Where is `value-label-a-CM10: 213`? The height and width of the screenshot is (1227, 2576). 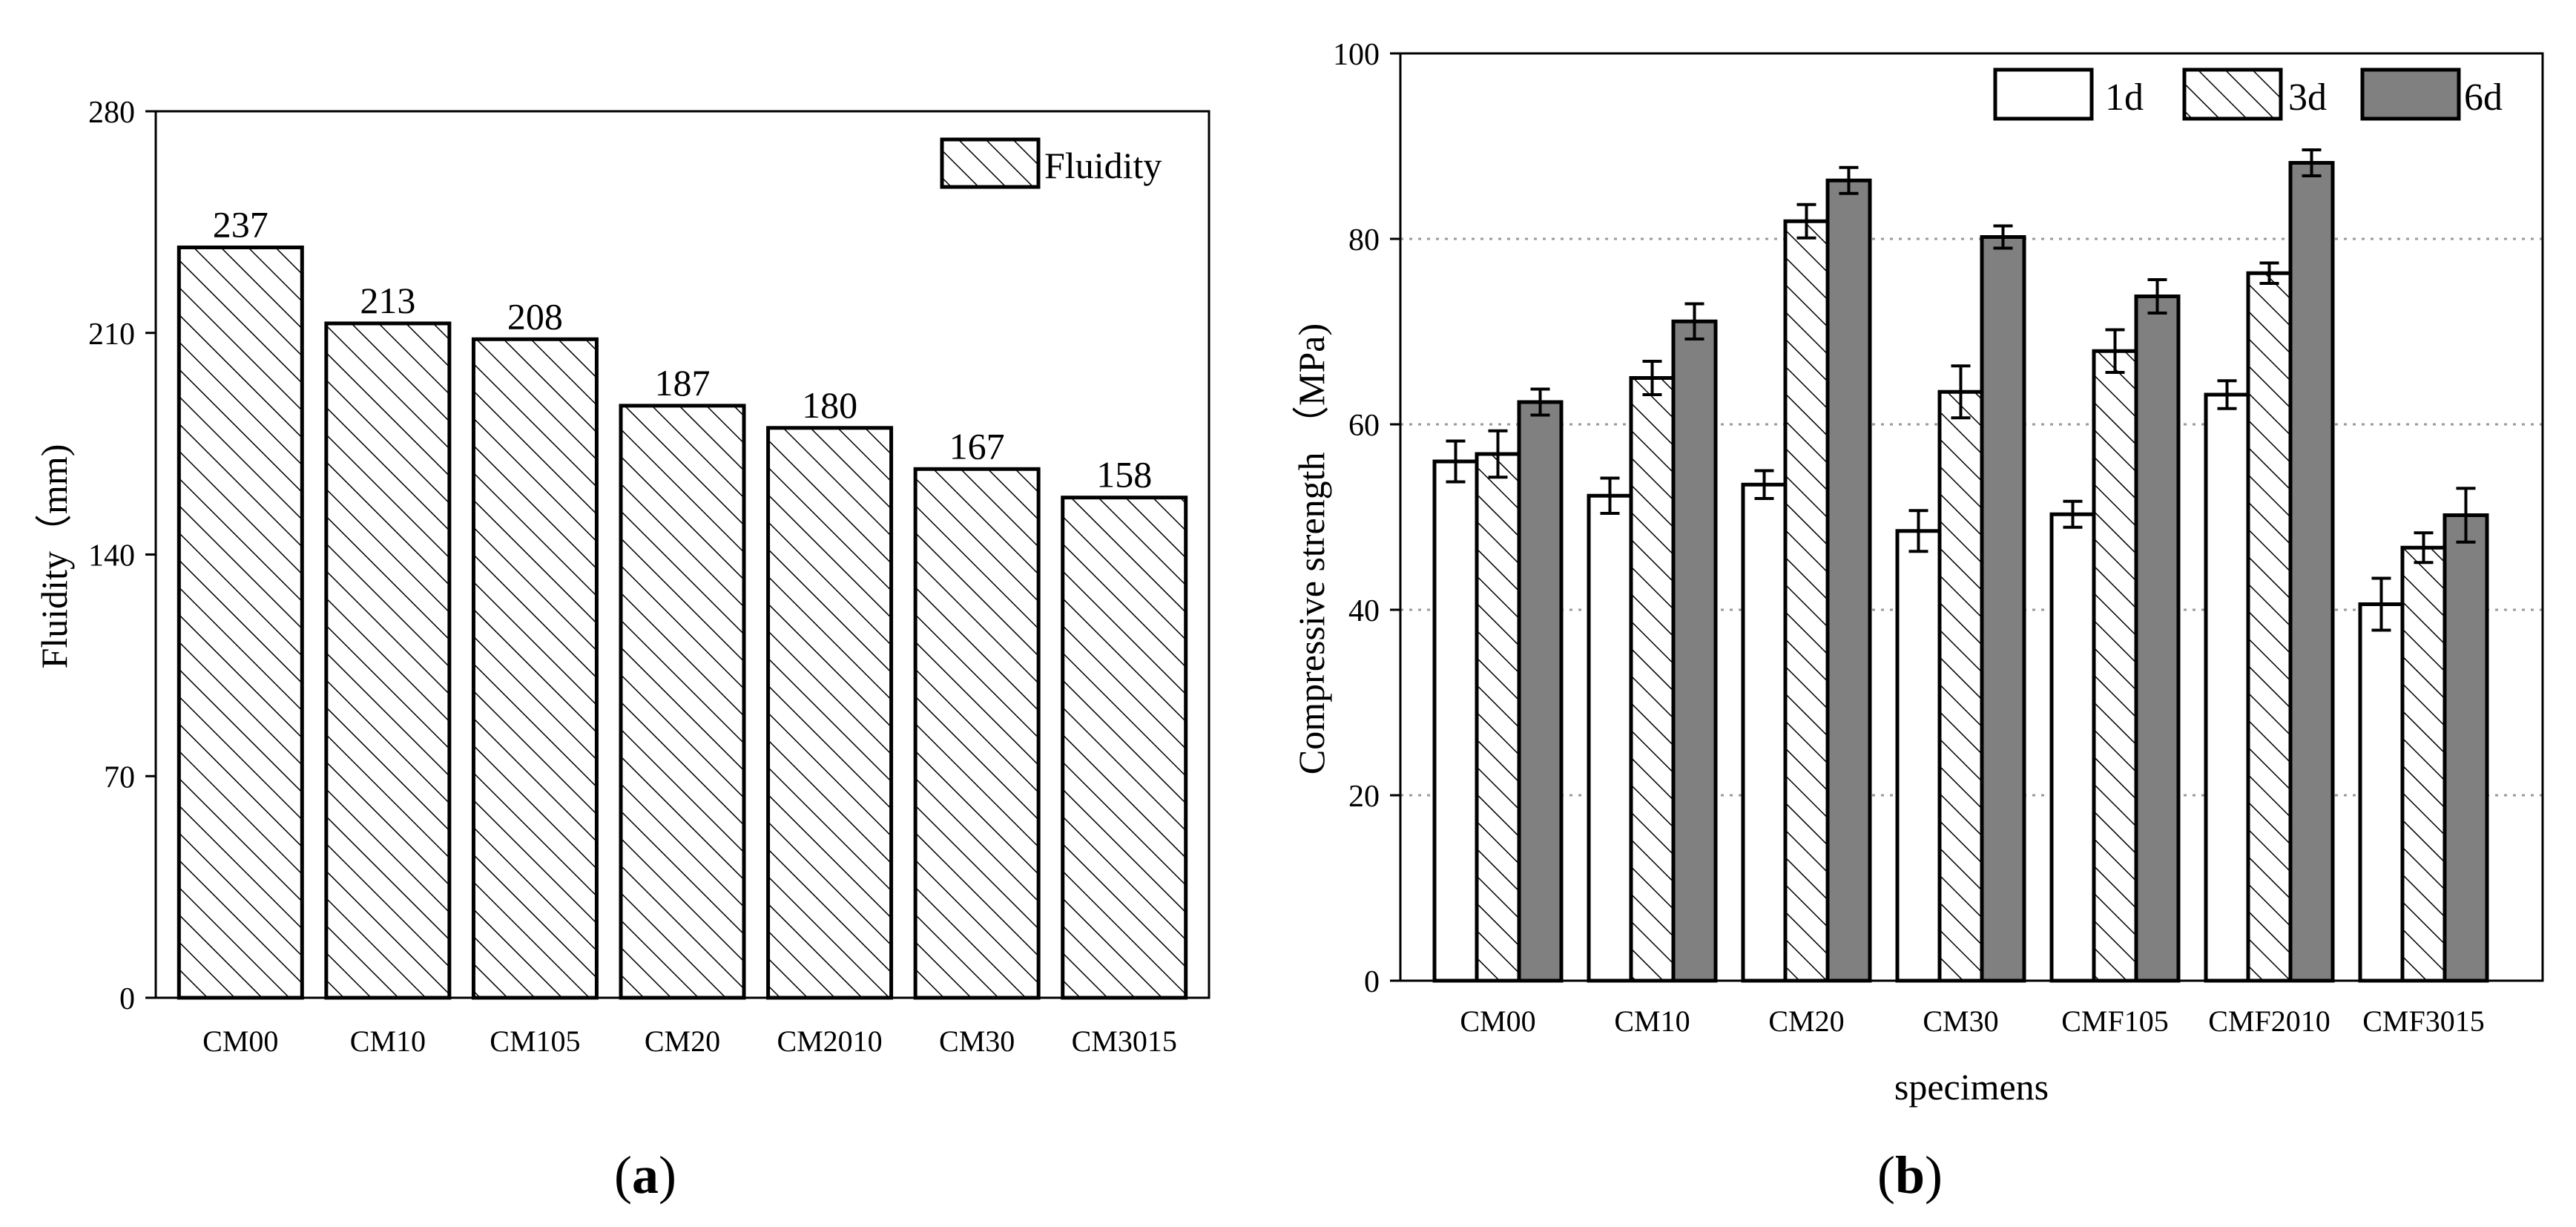 value-label-a-CM10: 213 is located at coordinates (388, 300).